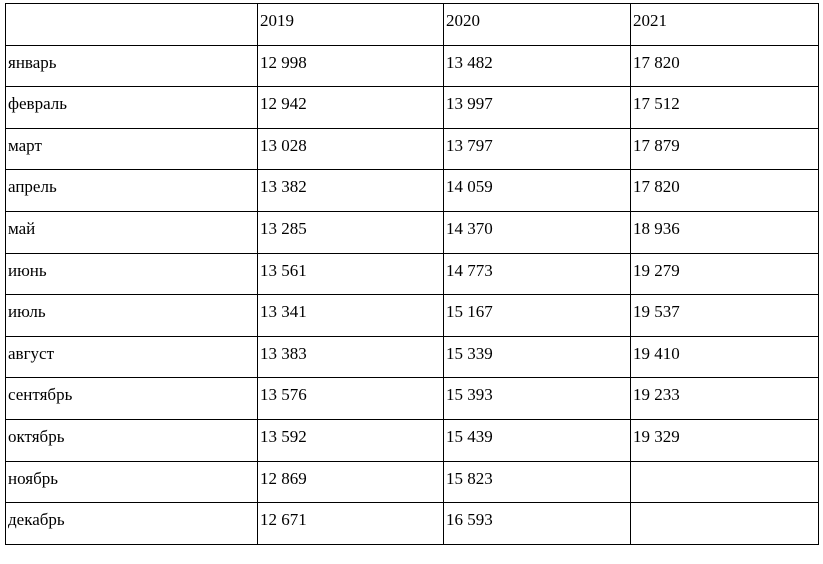 Image resolution: width=823 pixels, height=564 pixels. I want to click on table-row: май 13 285 14 370 18 936, so click(412, 232).